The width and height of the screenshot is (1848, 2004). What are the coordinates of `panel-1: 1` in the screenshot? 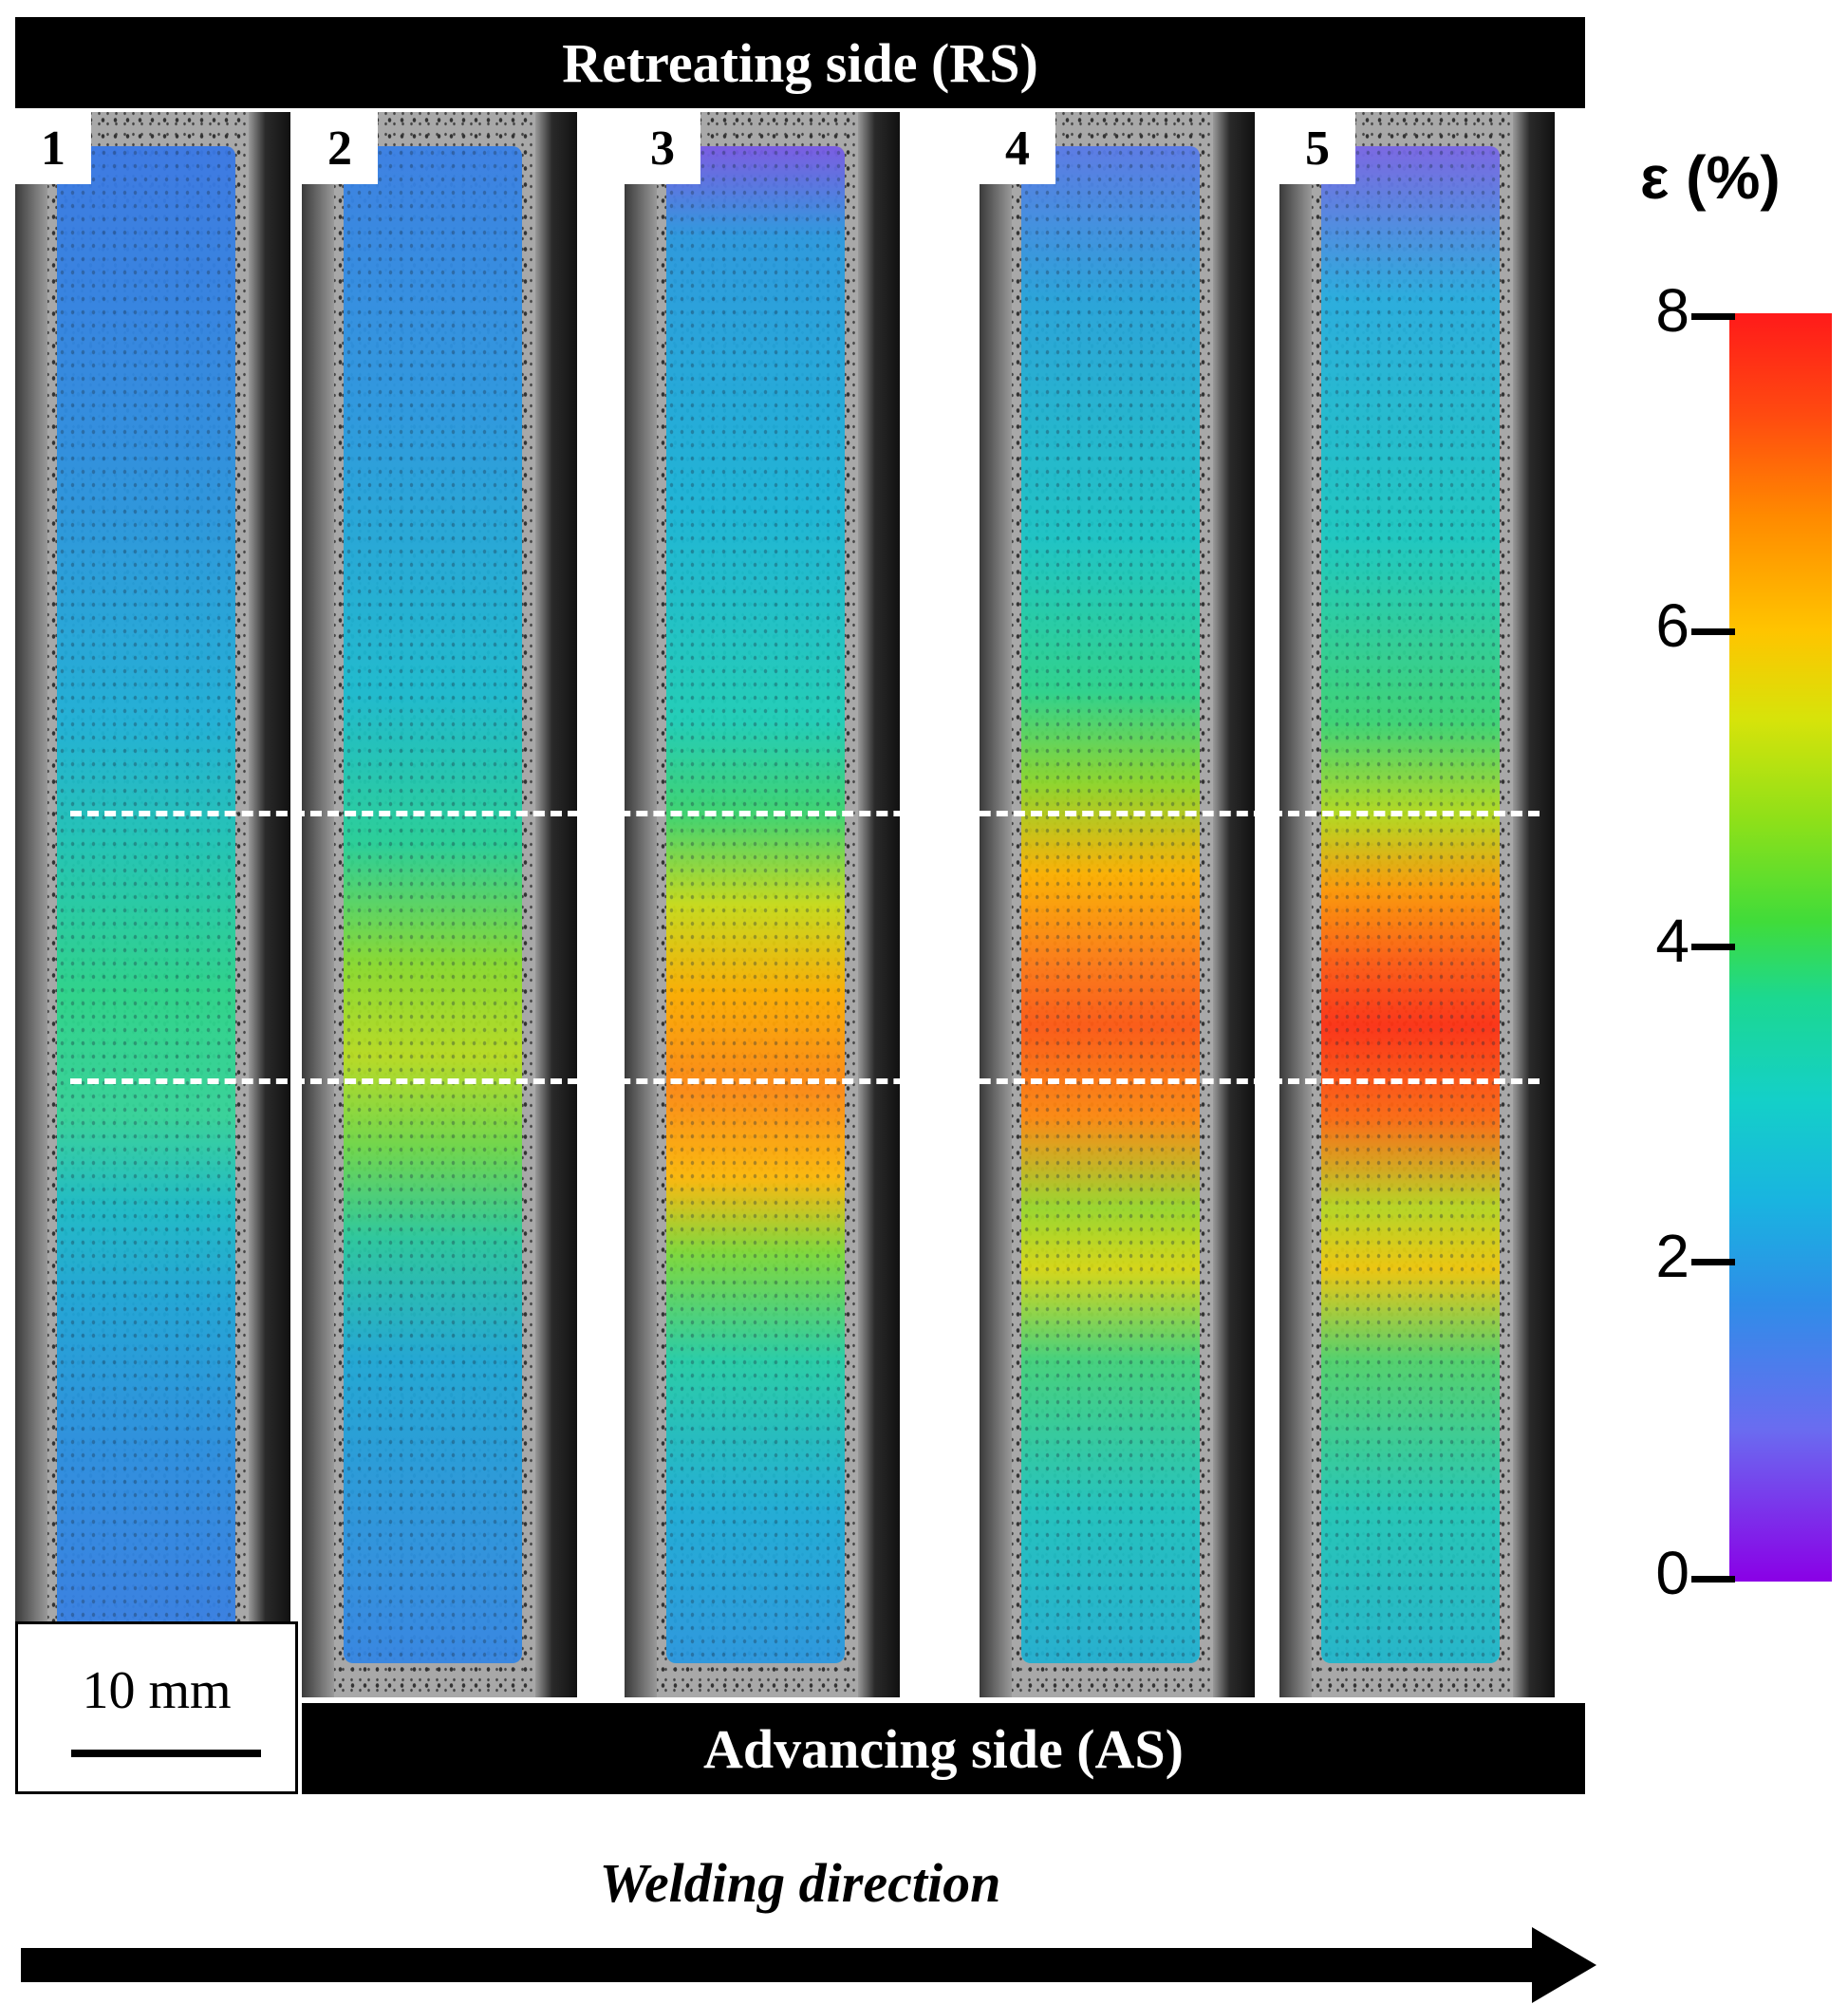 It's located at (155, 904).